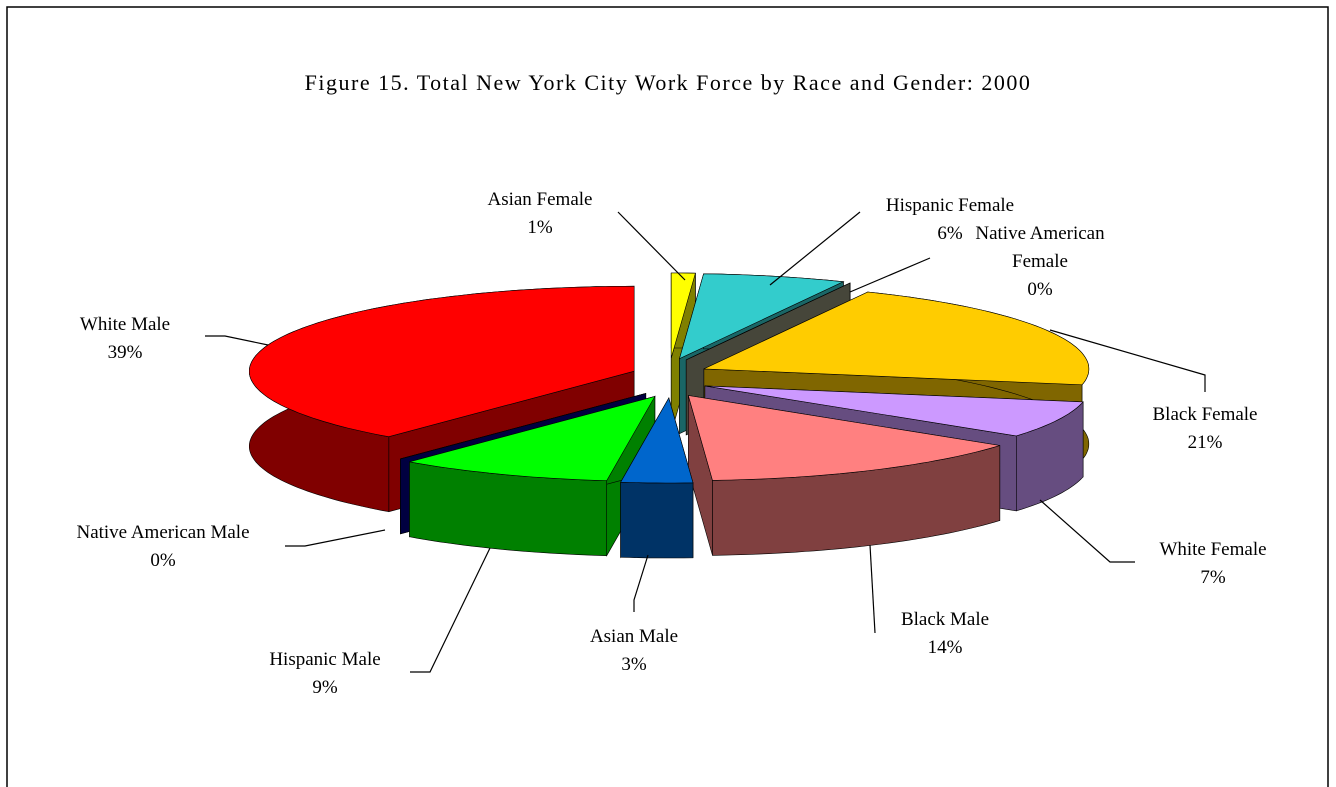 This screenshot has width=1336, height=787. What do you see at coordinates (125, 339) in the screenshot?
I see `data-label: White Male 39%` at bounding box center [125, 339].